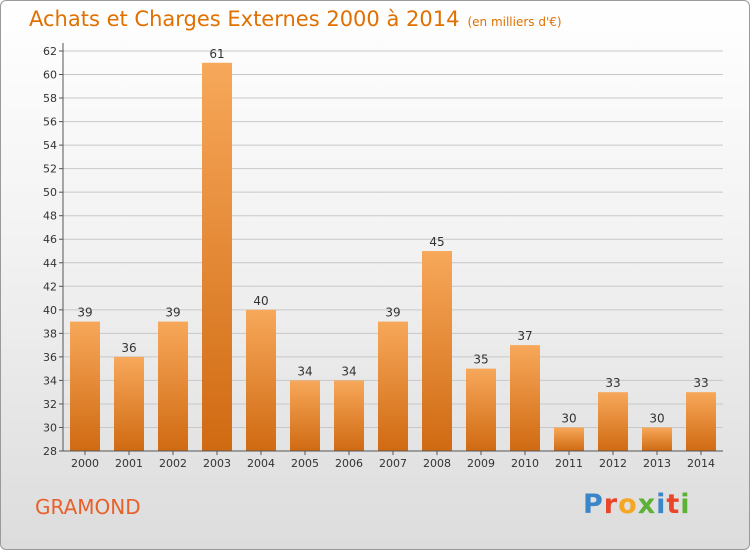 This screenshot has width=750, height=550. I want to click on x-tick-label: 2004, so click(261, 463).